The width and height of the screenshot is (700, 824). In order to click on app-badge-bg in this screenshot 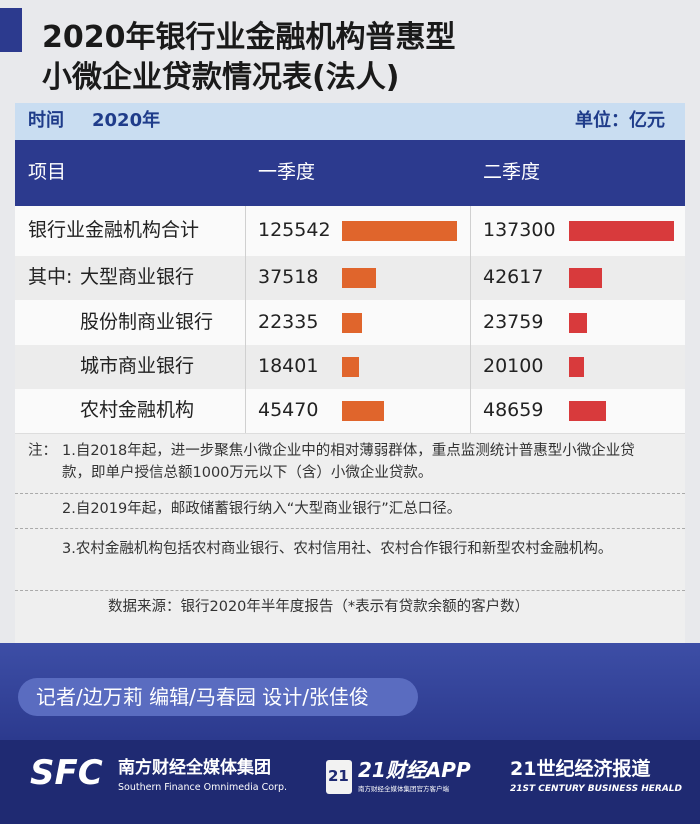, I will do `click(339, 777)`.